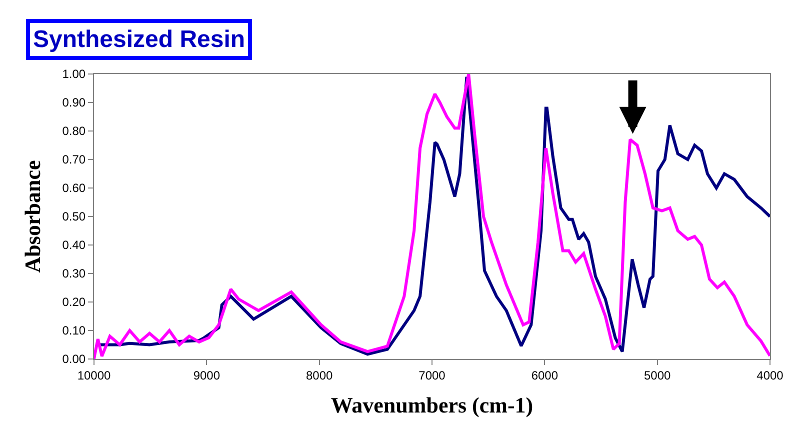 The image size is (796, 439). What do you see at coordinates (74, 245) in the screenshot?
I see `y-tick-label: 0.40` at bounding box center [74, 245].